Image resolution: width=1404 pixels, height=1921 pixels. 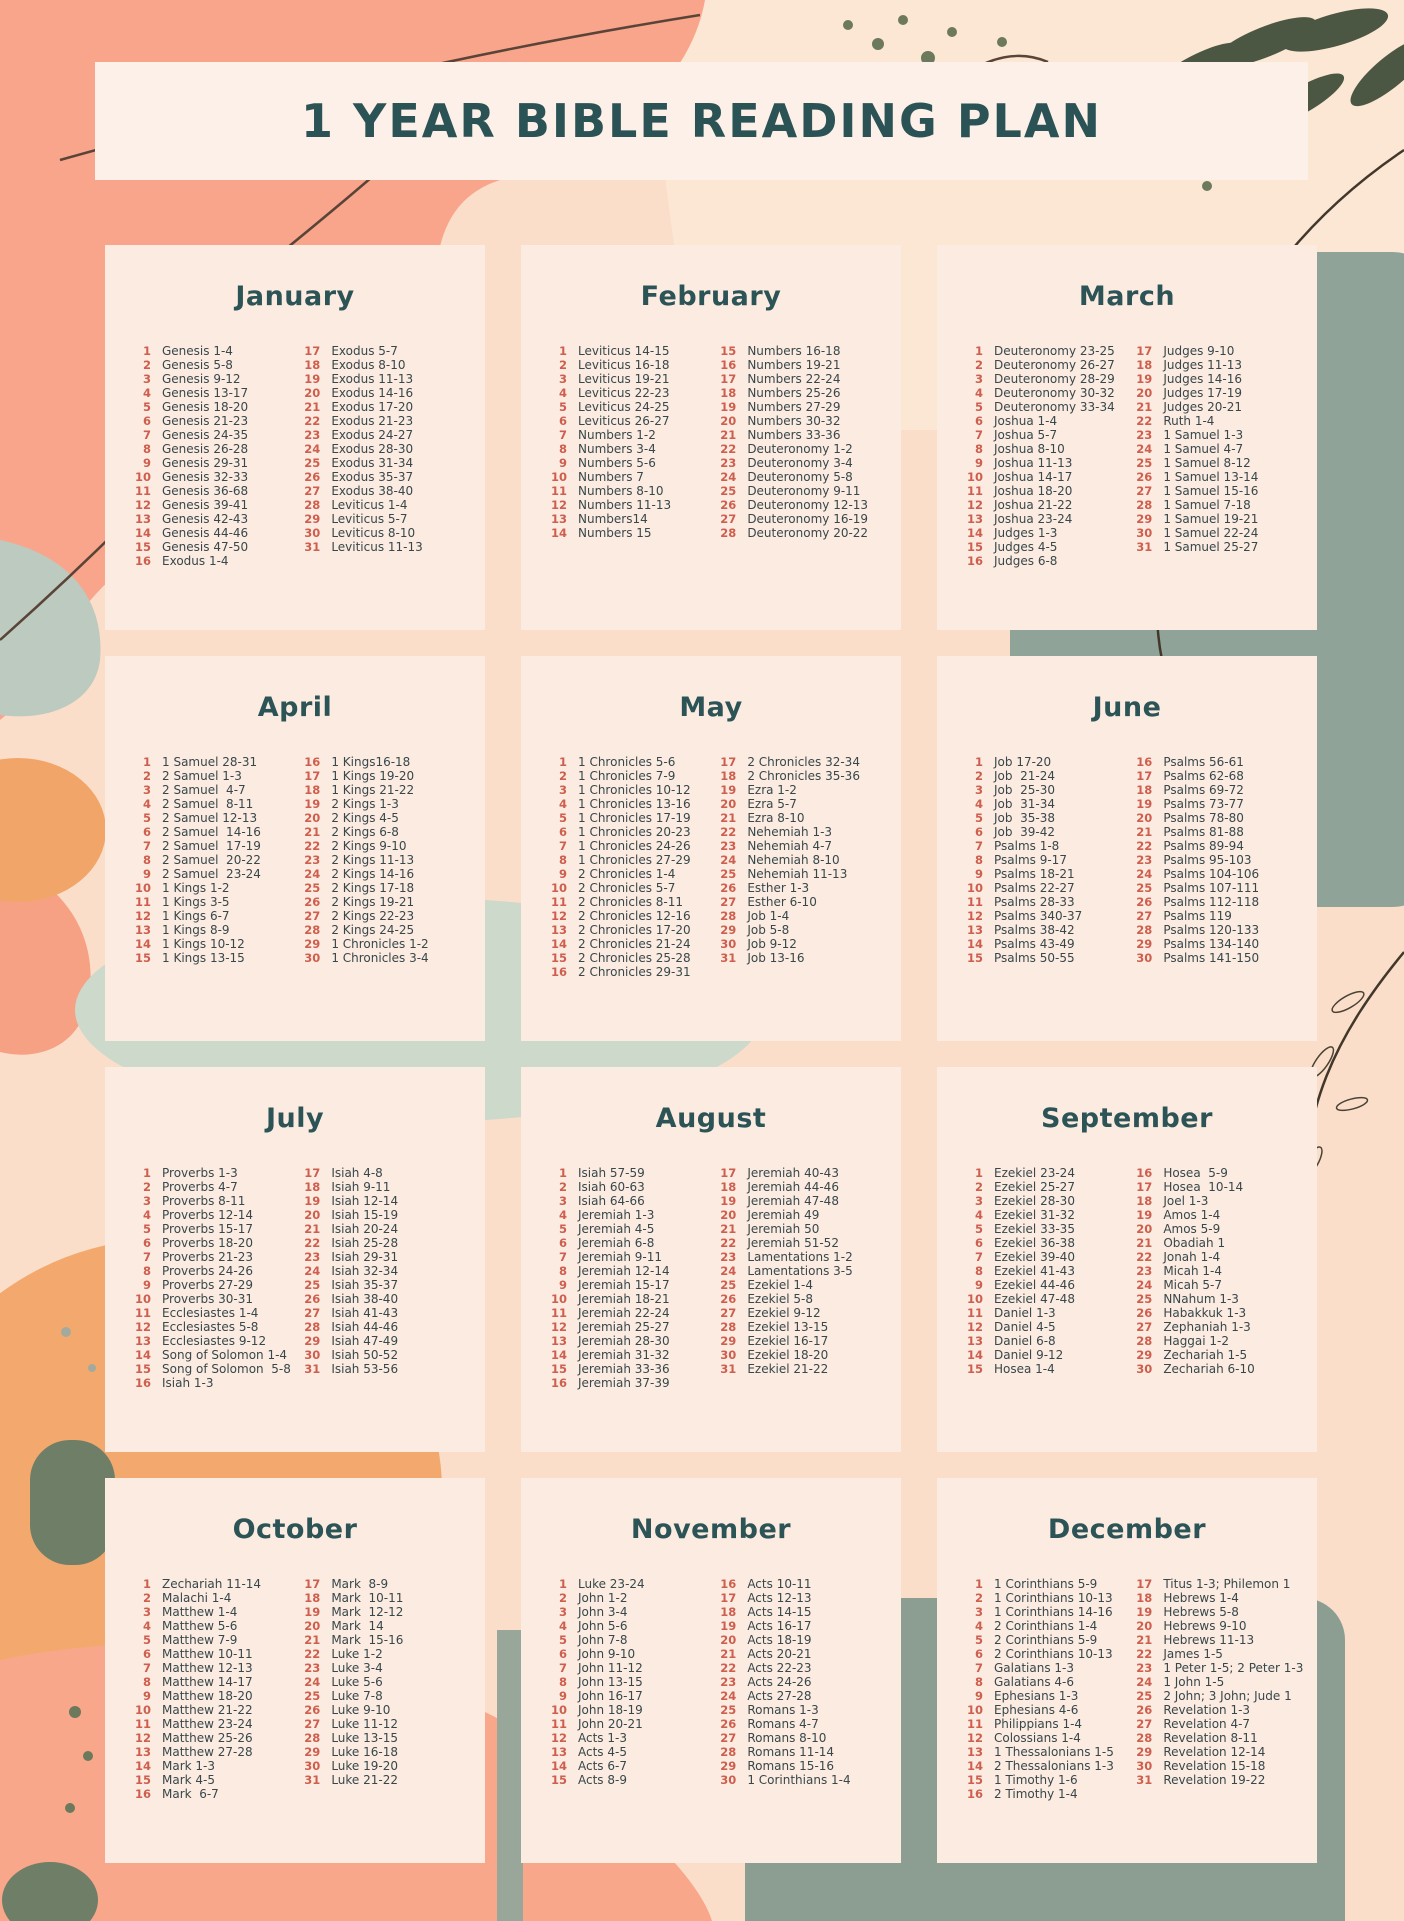 What do you see at coordinates (634, 846) in the screenshot?
I see `reading-text: 1 Chronicles 24-26` at bounding box center [634, 846].